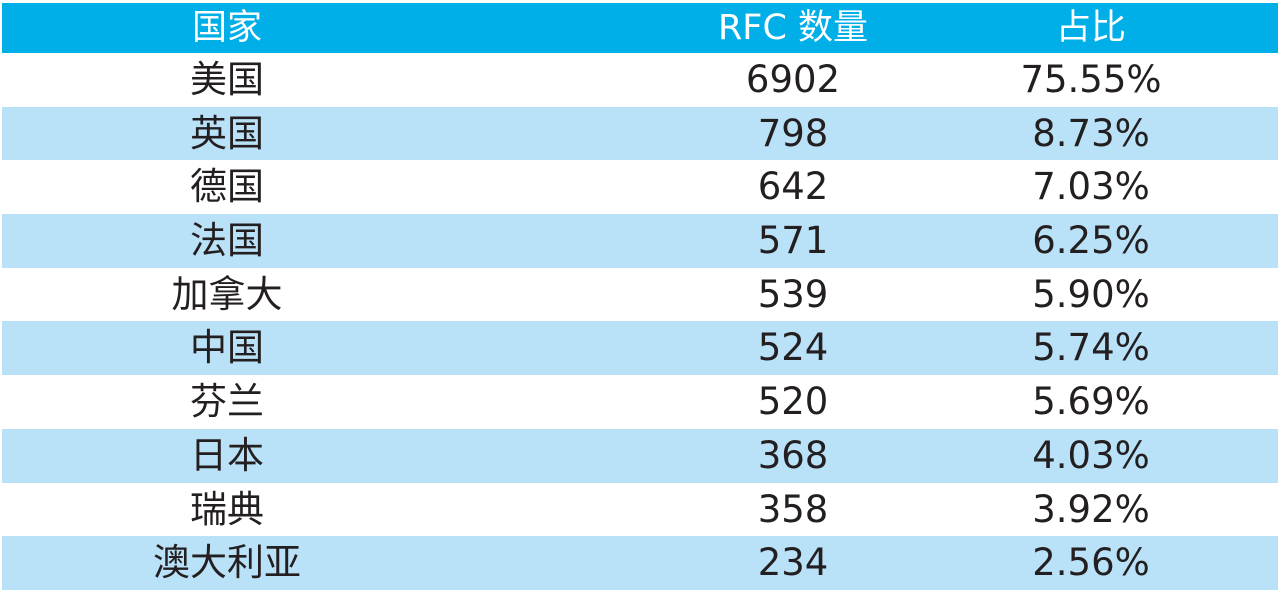 The height and width of the screenshot is (592, 1280). Describe the element at coordinates (793, 294) in the screenshot. I see `rfc-count-value: 539` at that location.